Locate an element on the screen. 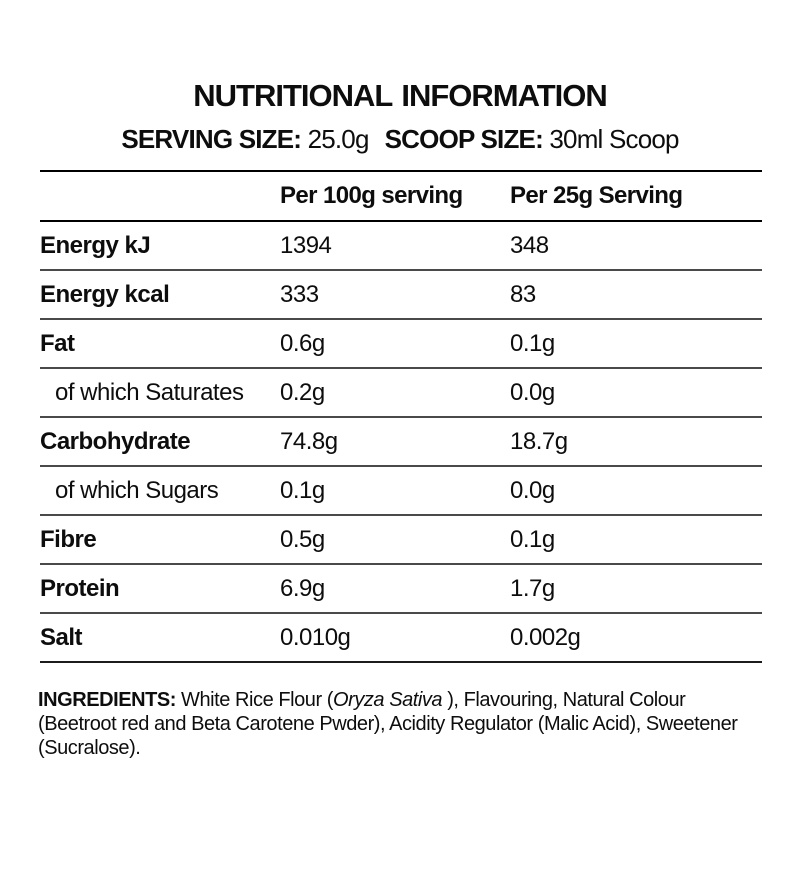 The image size is (800, 881). row-label: of which Sugars is located at coordinates (137, 490).